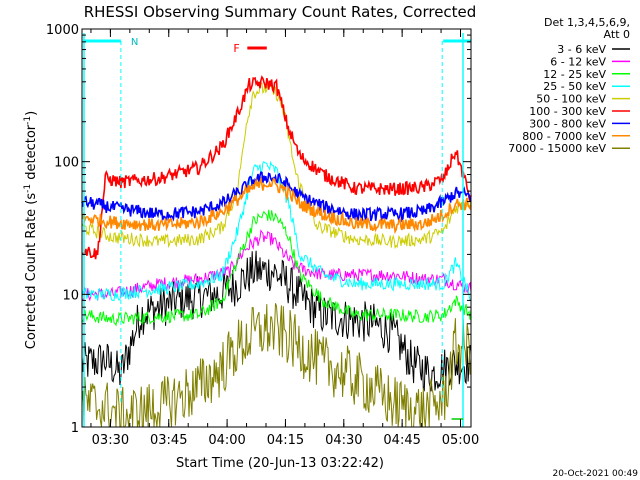 The height and width of the screenshot is (480, 640). I want to click on legend-label-1: 3 - 6 keV, so click(581, 49).